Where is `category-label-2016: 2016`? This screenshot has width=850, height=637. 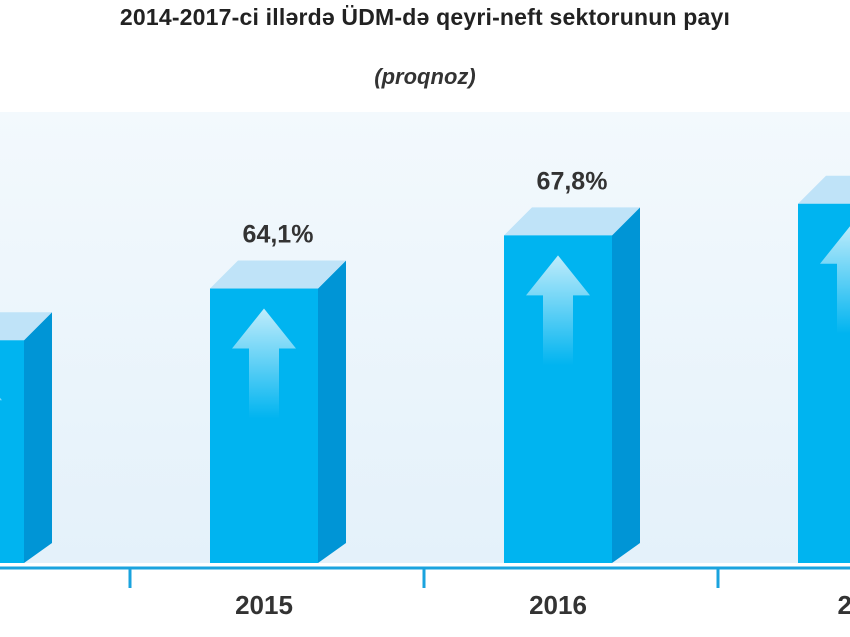 category-label-2016: 2016 is located at coordinates (558, 605).